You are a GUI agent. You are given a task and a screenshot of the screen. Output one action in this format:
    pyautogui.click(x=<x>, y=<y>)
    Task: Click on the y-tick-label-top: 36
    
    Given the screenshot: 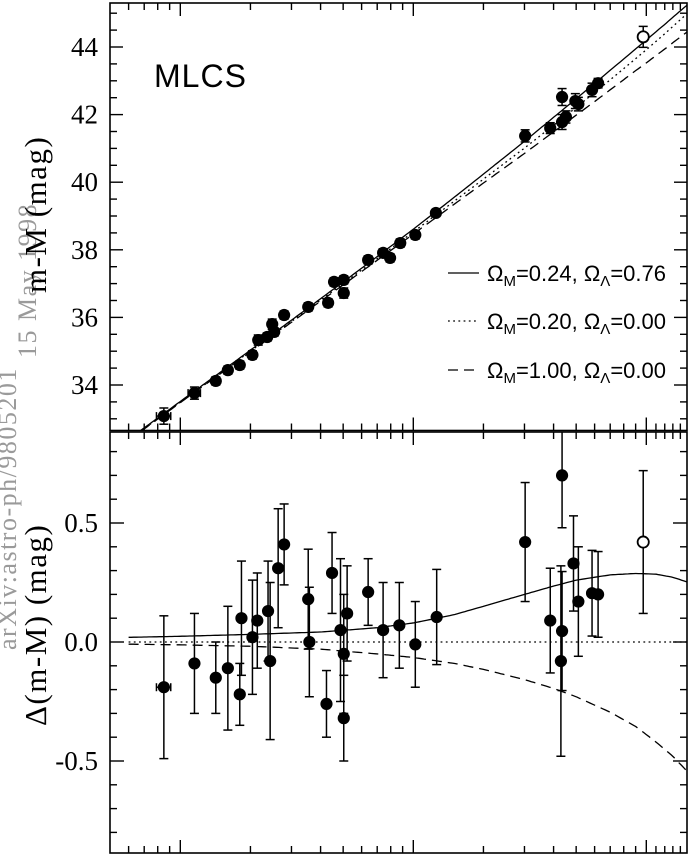 What is the action you would take?
    pyautogui.click(x=84, y=317)
    